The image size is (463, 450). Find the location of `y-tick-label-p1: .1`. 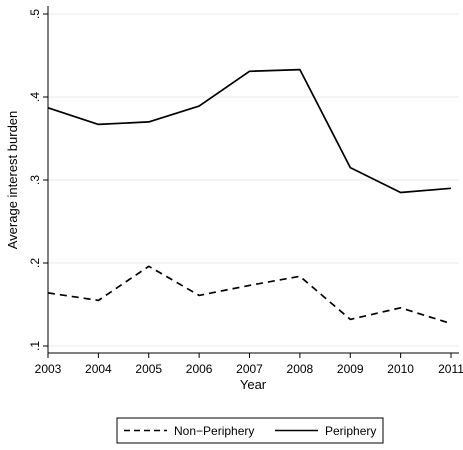

y-tick-label-p1: .1 is located at coordinates (35, 346).